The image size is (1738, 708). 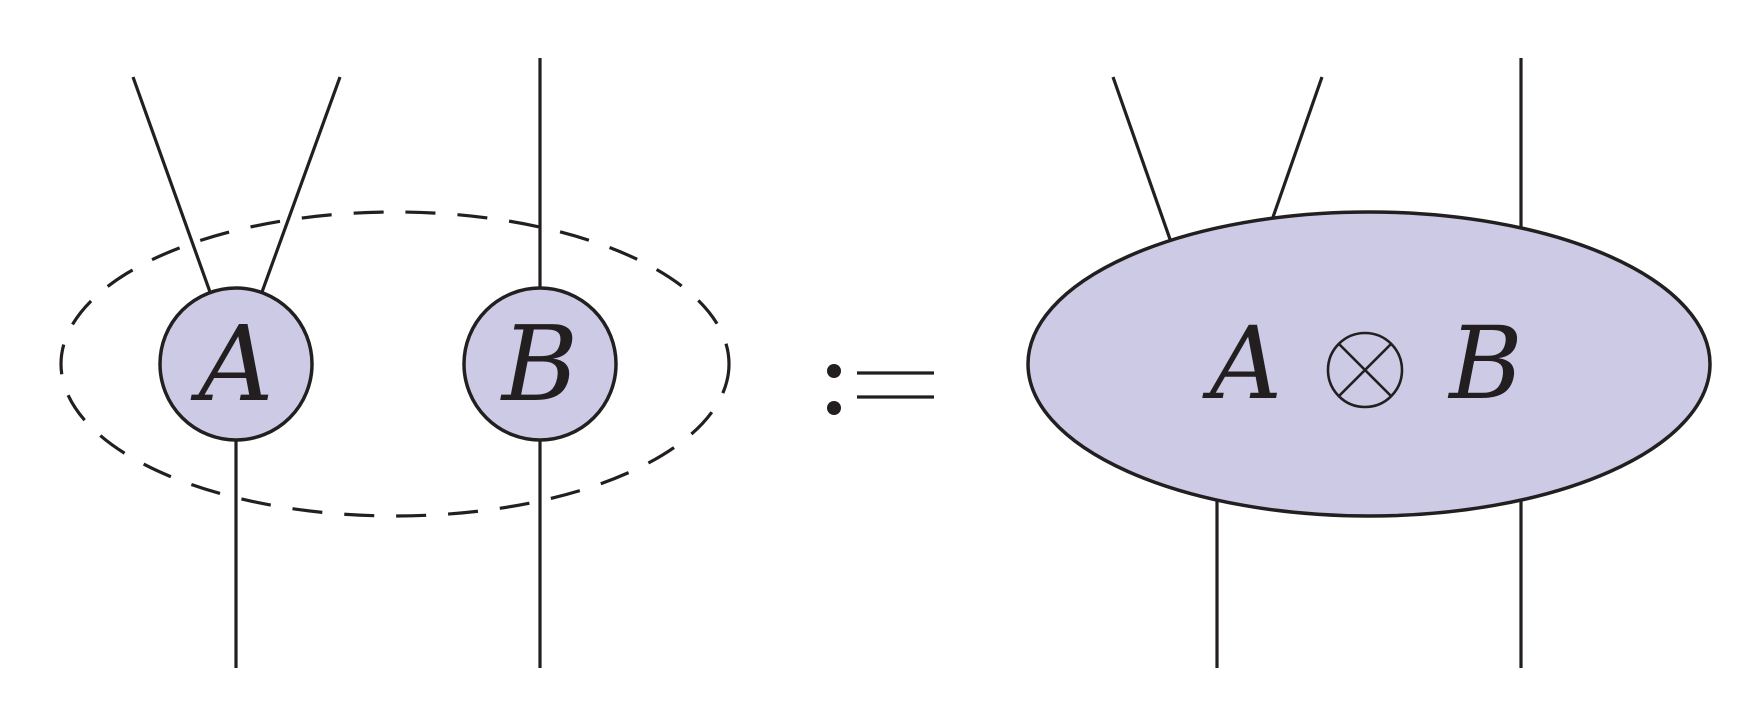 What do you see at coordinates (301, 184) in the screenshot?
I see `a-upper-right-leg` at bounding box center [301, 184].